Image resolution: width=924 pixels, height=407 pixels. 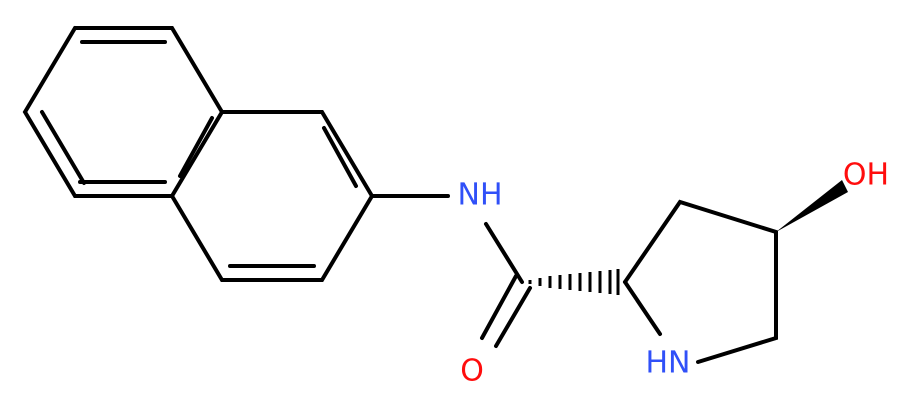 I want to click on atom-label: O, so click(x=472, y=371).